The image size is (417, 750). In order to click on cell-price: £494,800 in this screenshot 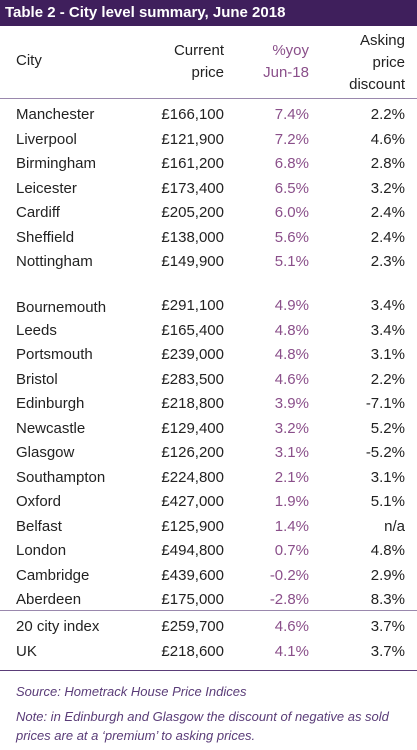, I will do `click(192, 550)`.